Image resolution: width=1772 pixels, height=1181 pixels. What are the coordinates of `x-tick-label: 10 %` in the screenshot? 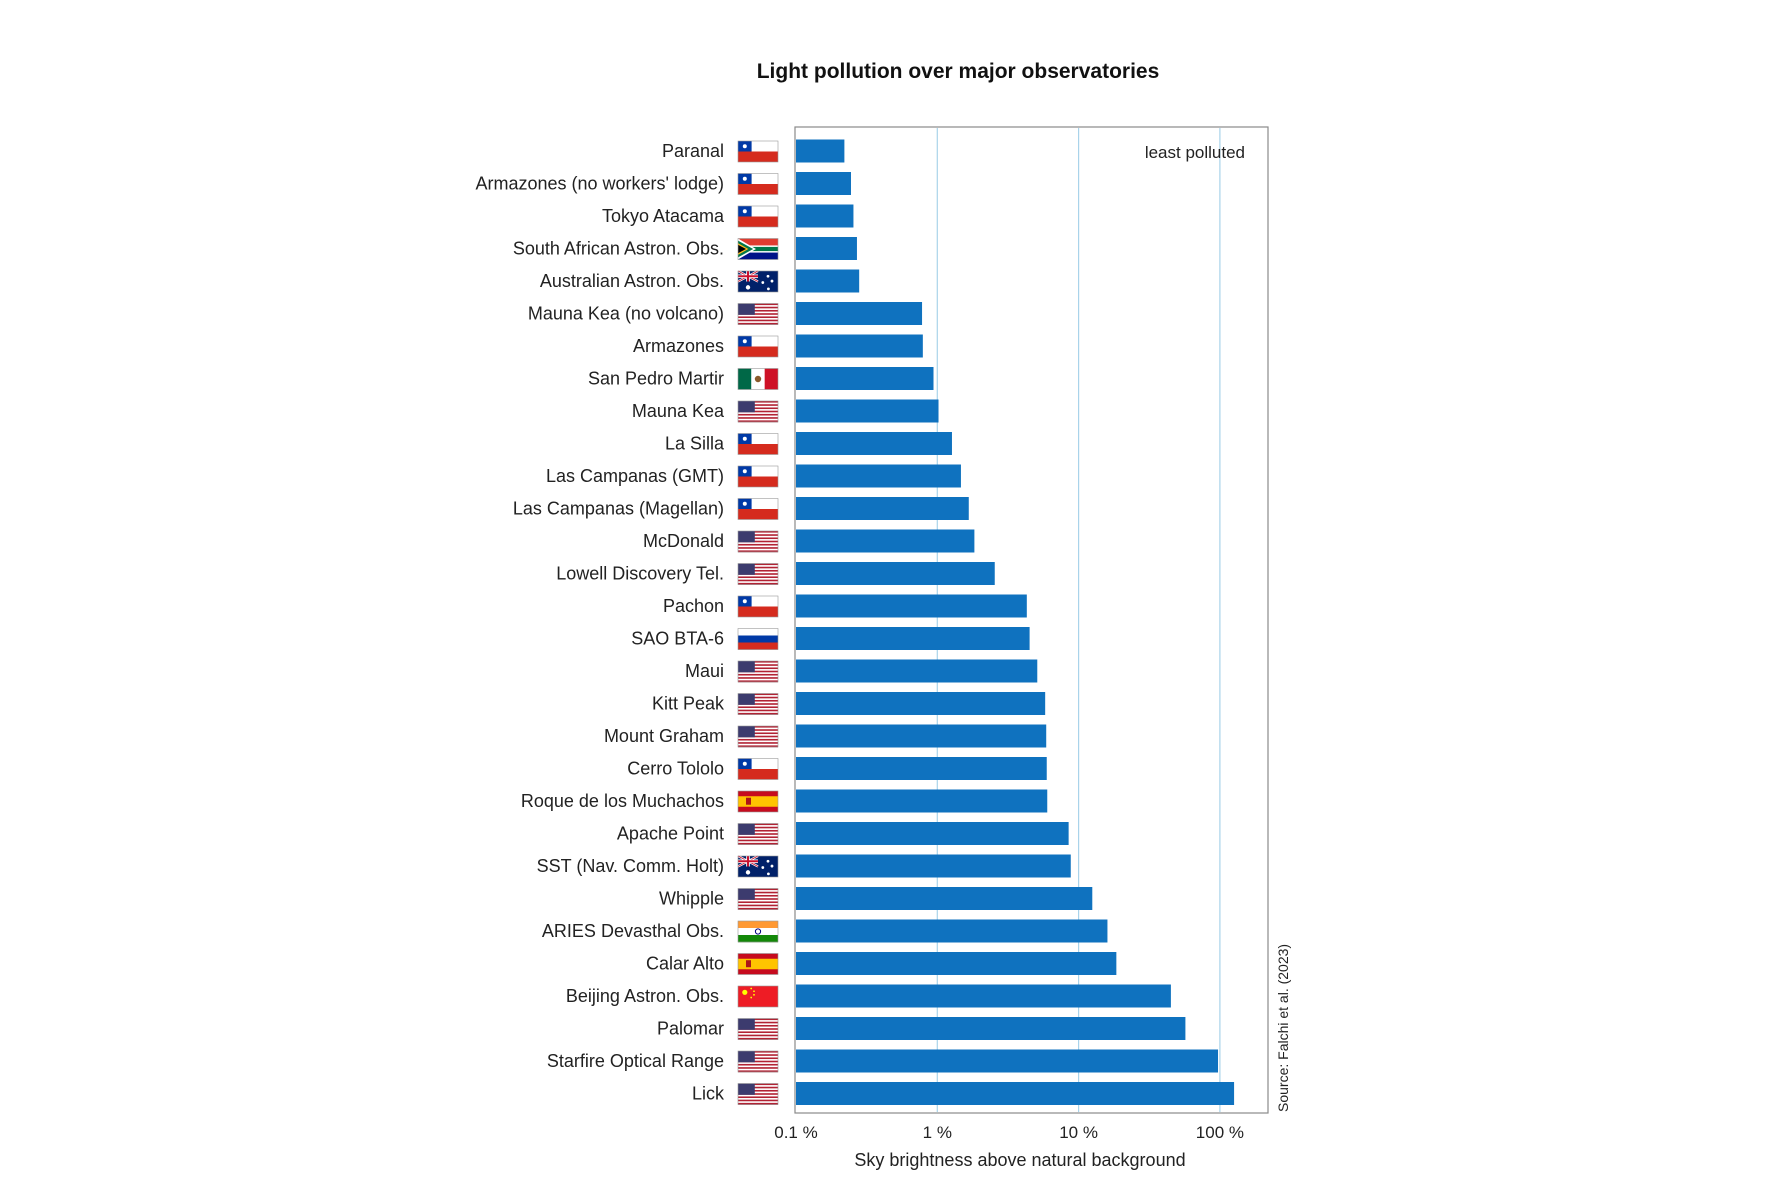 It's located at (1078, 1132).